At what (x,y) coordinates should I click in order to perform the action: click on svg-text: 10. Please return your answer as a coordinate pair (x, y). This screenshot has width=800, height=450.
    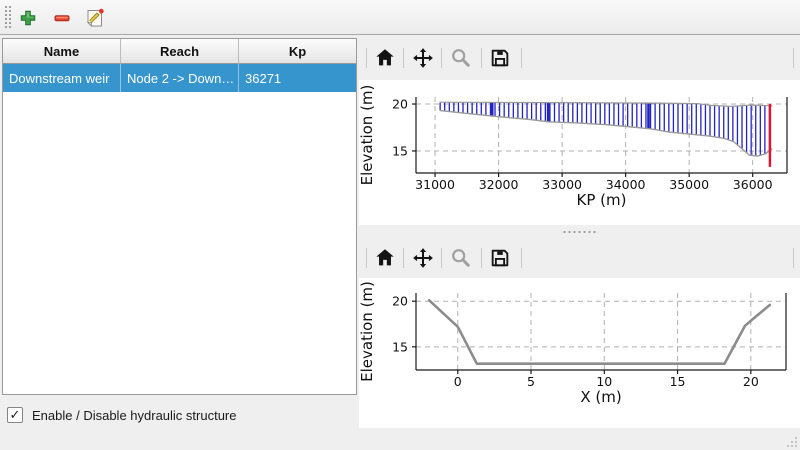
    Looking at the image, I should click on (604, 381).